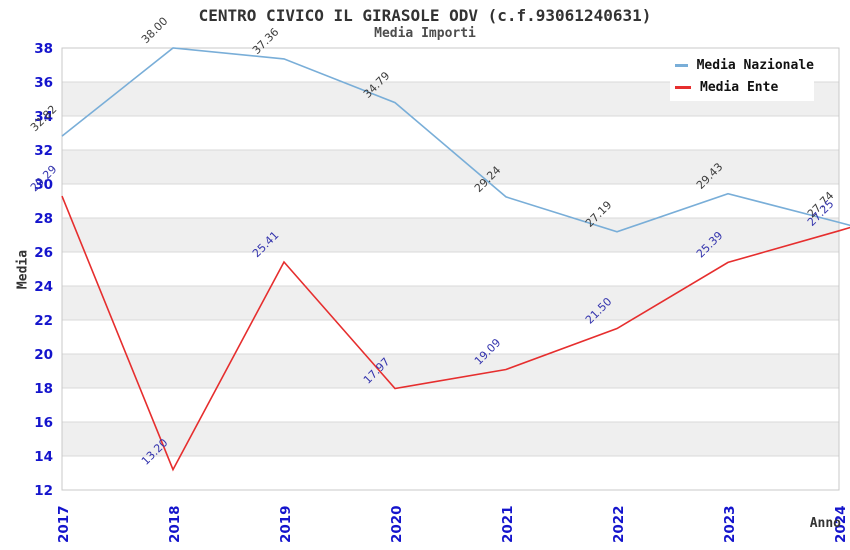 The image size is (850, 550). What do you see at coordinates (286, 524) in the screenshot?
I see `x-tick-label: 2019` at bounding box center [286, 524].